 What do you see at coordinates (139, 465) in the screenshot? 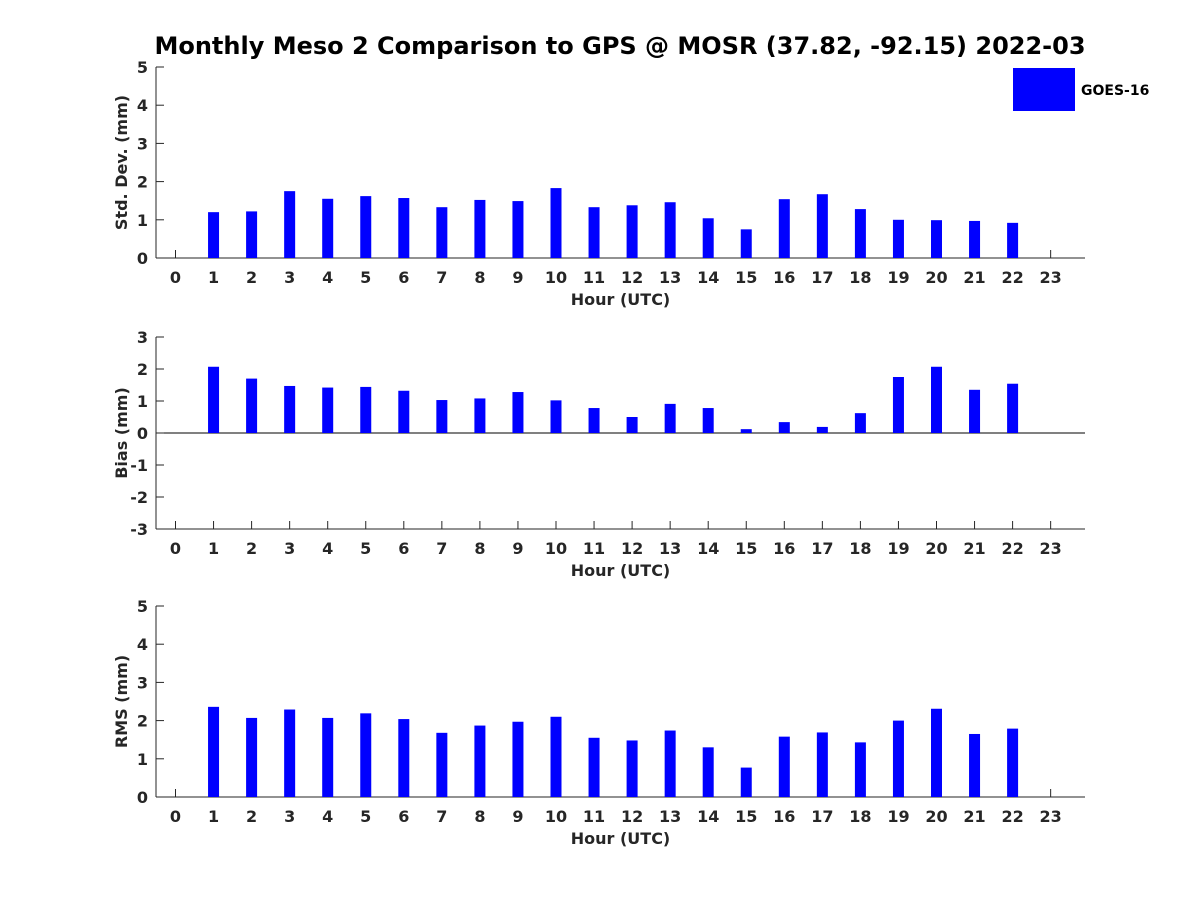
I see `y-tick-label: -1` at bounding box center [139, 465].